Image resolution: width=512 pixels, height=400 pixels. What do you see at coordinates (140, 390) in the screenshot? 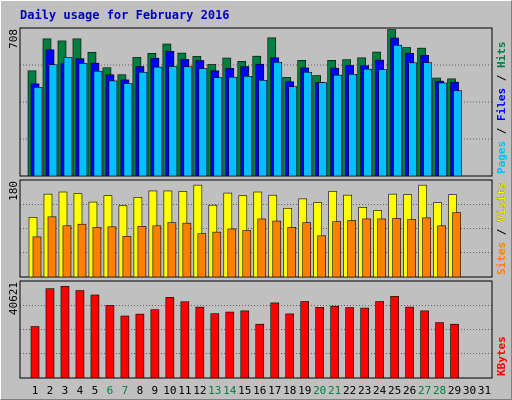
I see `x-tick-day-8: 8` at bounding box center [140, 390].